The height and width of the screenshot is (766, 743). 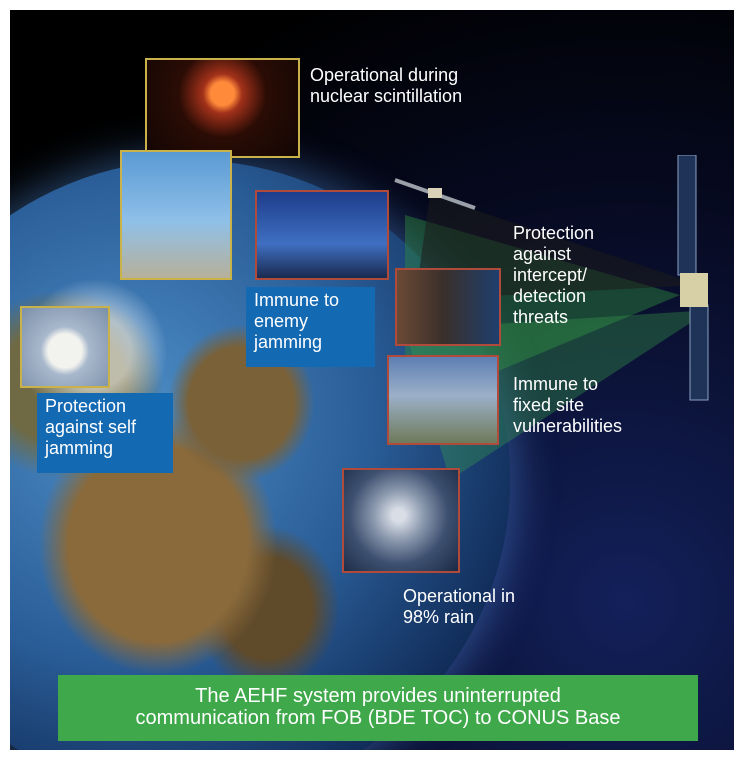 What do you see at coordinates (310, 327) in the screenshot?
I see `box-enemy-jamming: Immune to enemy jamming` at bounding box center [310, 327].